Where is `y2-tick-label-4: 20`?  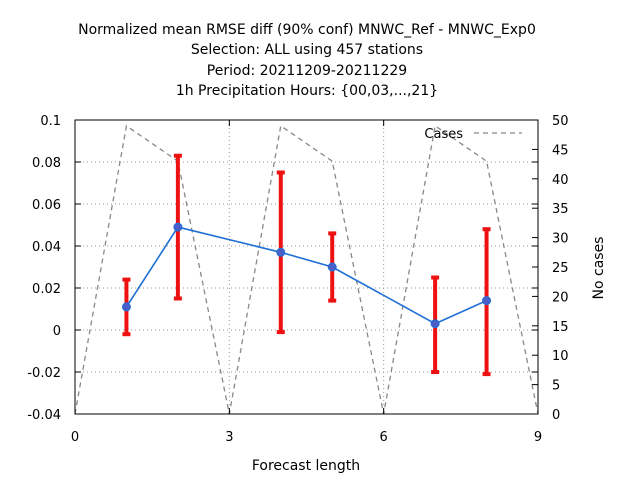 y2-tick-label-4: 20 is located at coordinates (560, 297).